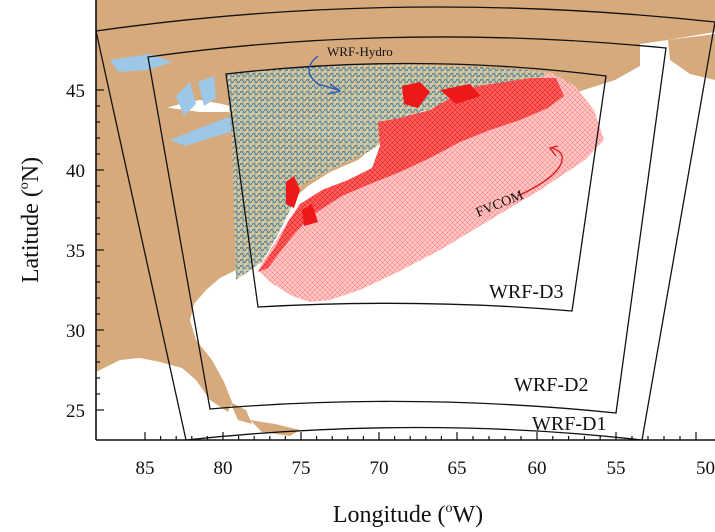 This screenshot has height=532, width=715. What do you see at coordinates (30, 220) in the screenshot?
I see `y-axis-label: Latitude (oN)` at bounding box center [30, 220].